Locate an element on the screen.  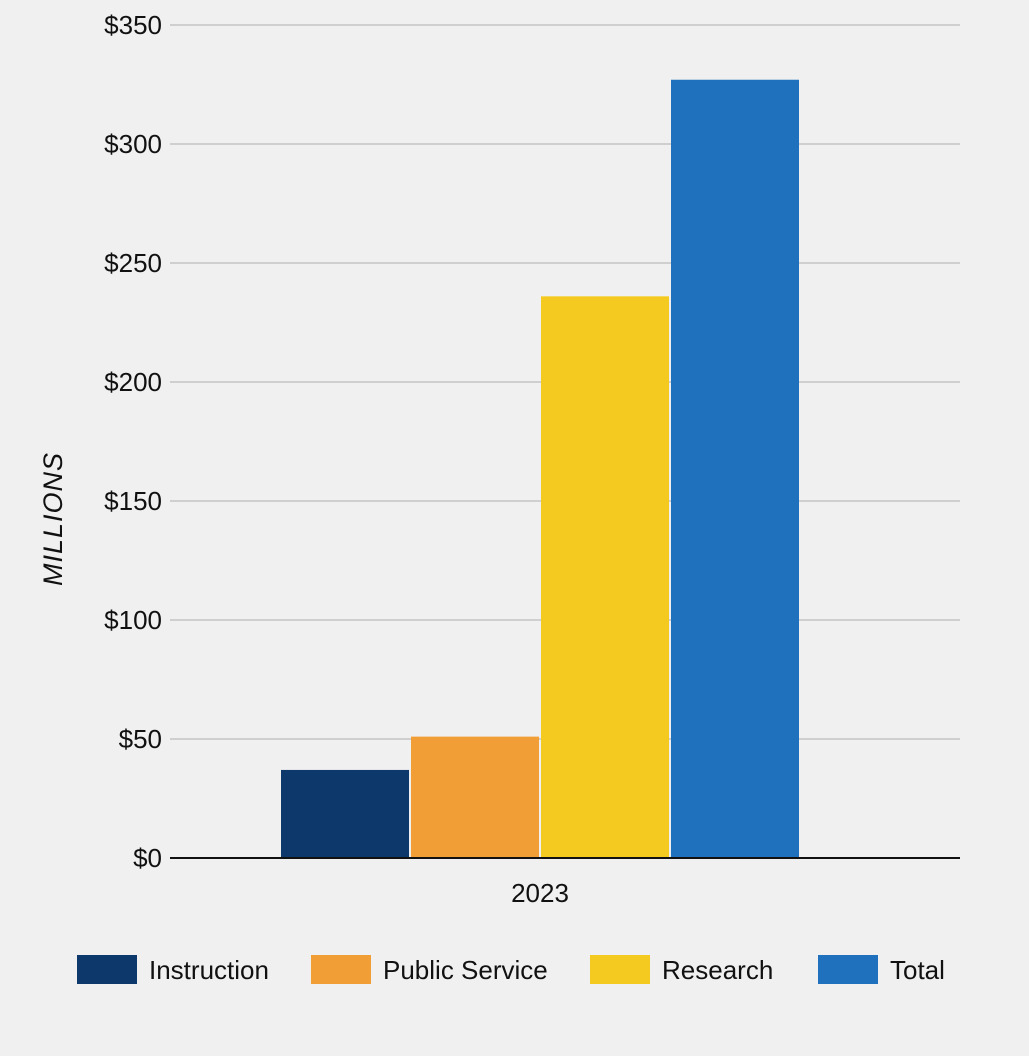
x-tick-label: 2023 is located at coordinates (540, 893).